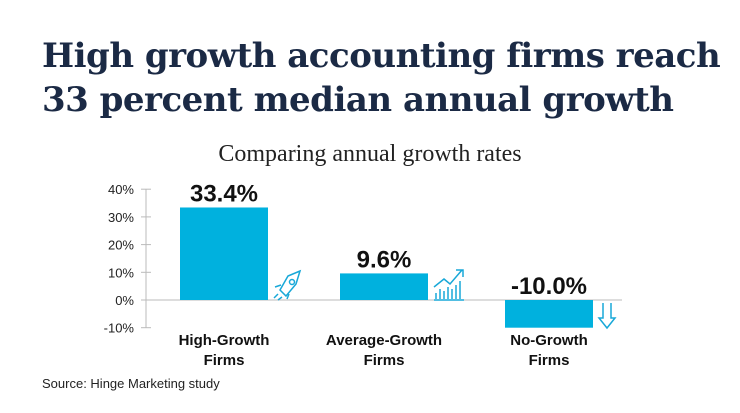 This screenshot has height=413, width=740. What do you see at coordinates (370, 154) in the screenshot?
I see `chart-title: Comparing annual growth rates` at bounding box center [370, 154].